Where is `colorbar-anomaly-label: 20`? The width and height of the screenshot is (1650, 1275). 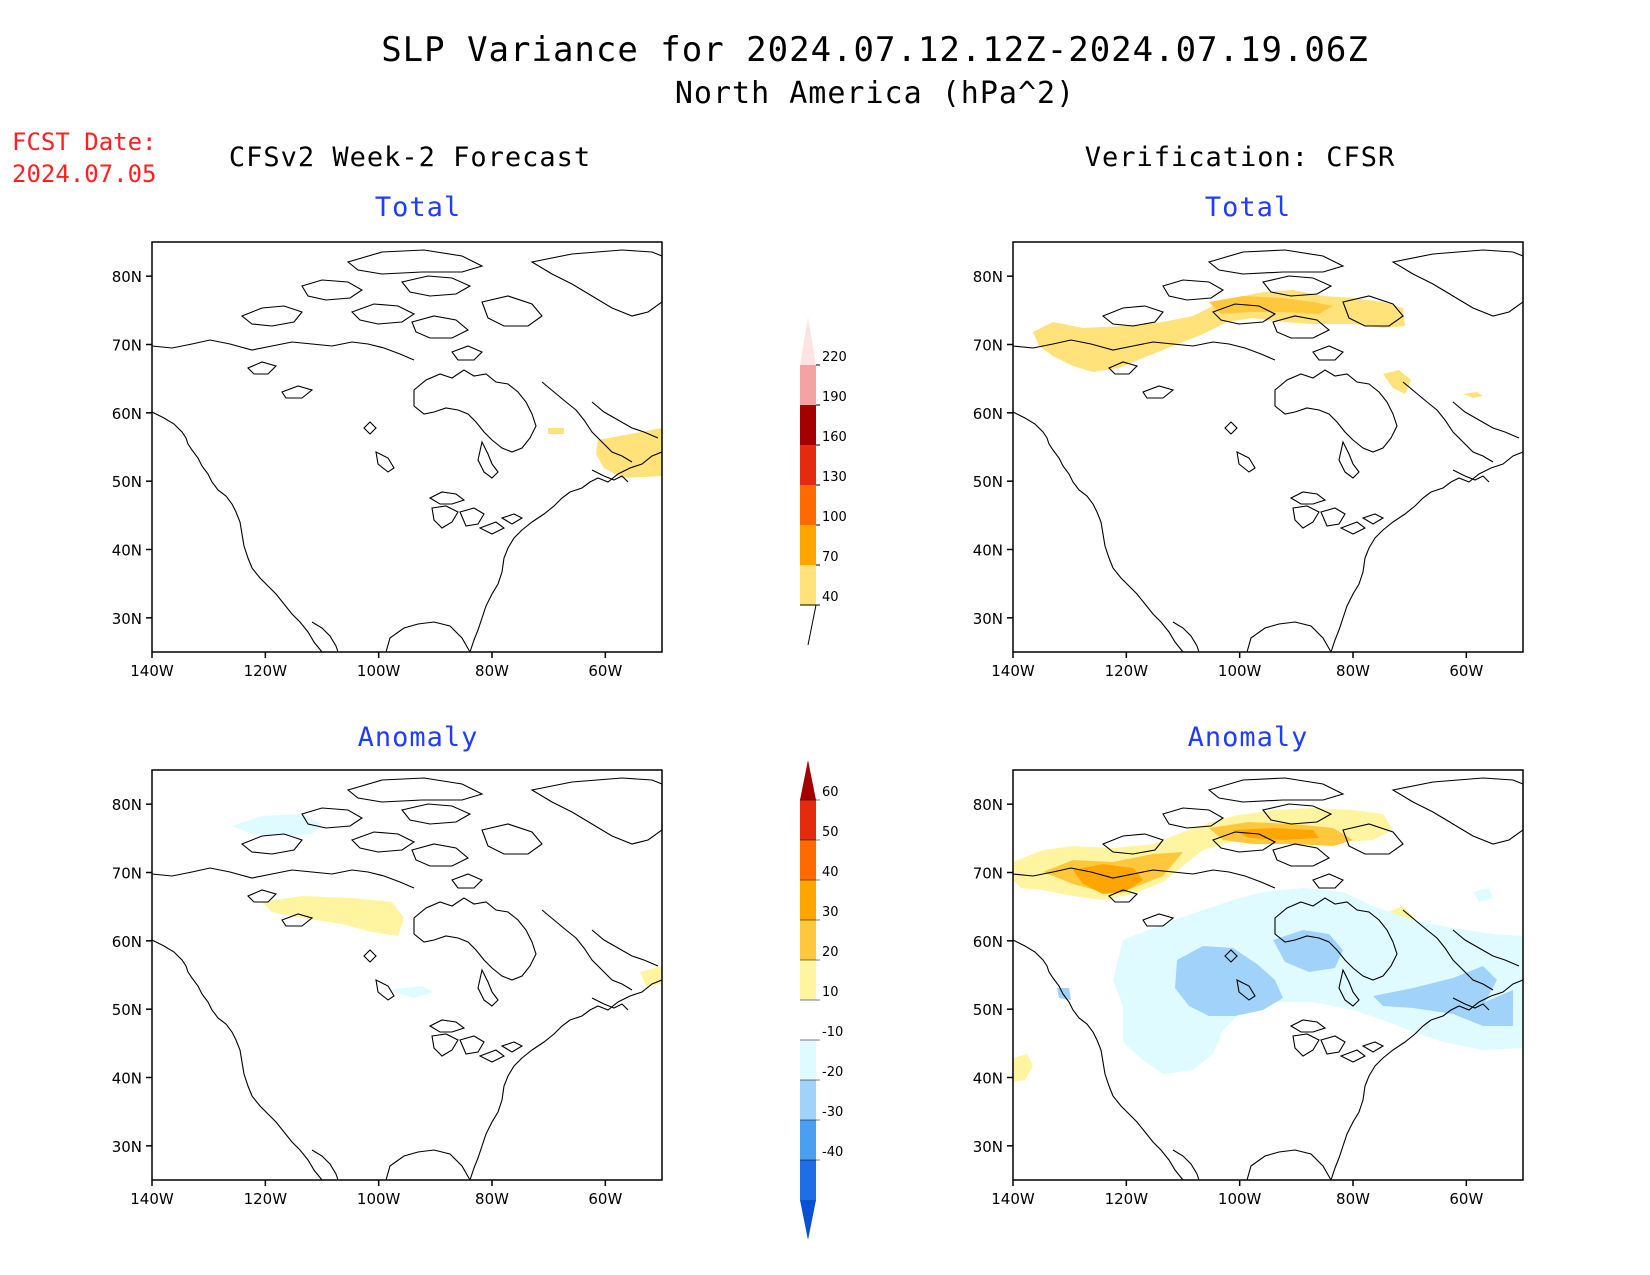 colorbar-anomaly-label: 20 is located at coordinates (830, 952).